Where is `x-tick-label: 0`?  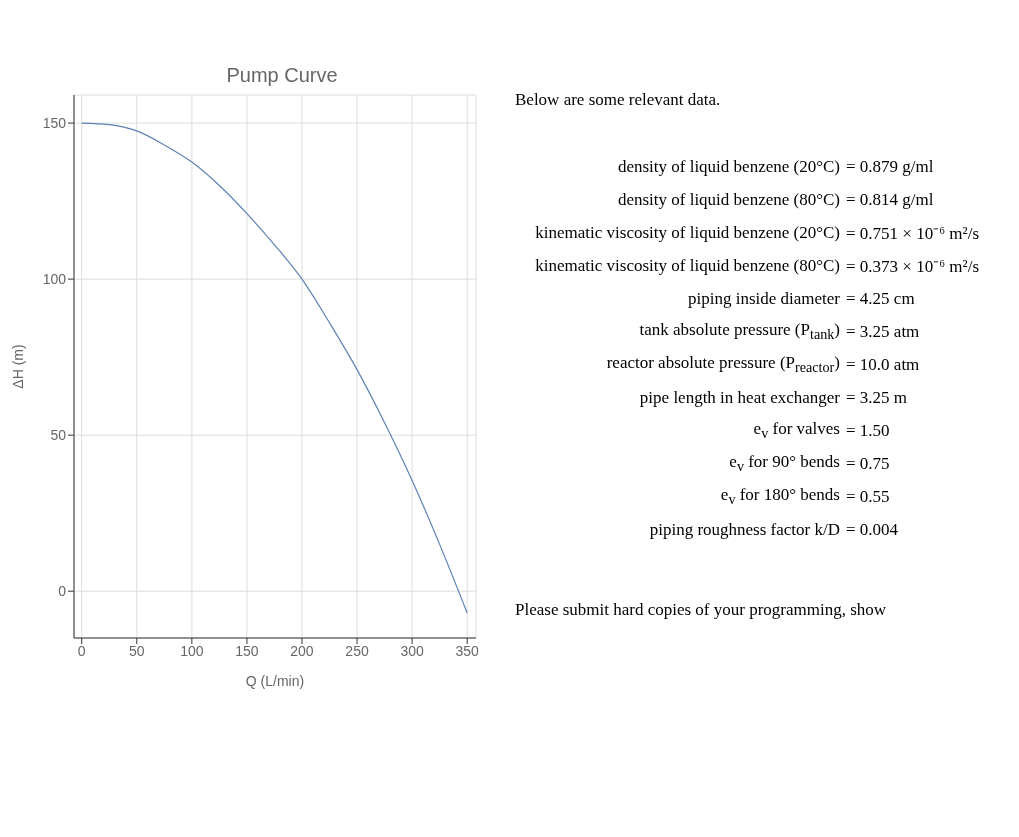
x-tick-label: 0 is located at coordinates (81, 650).